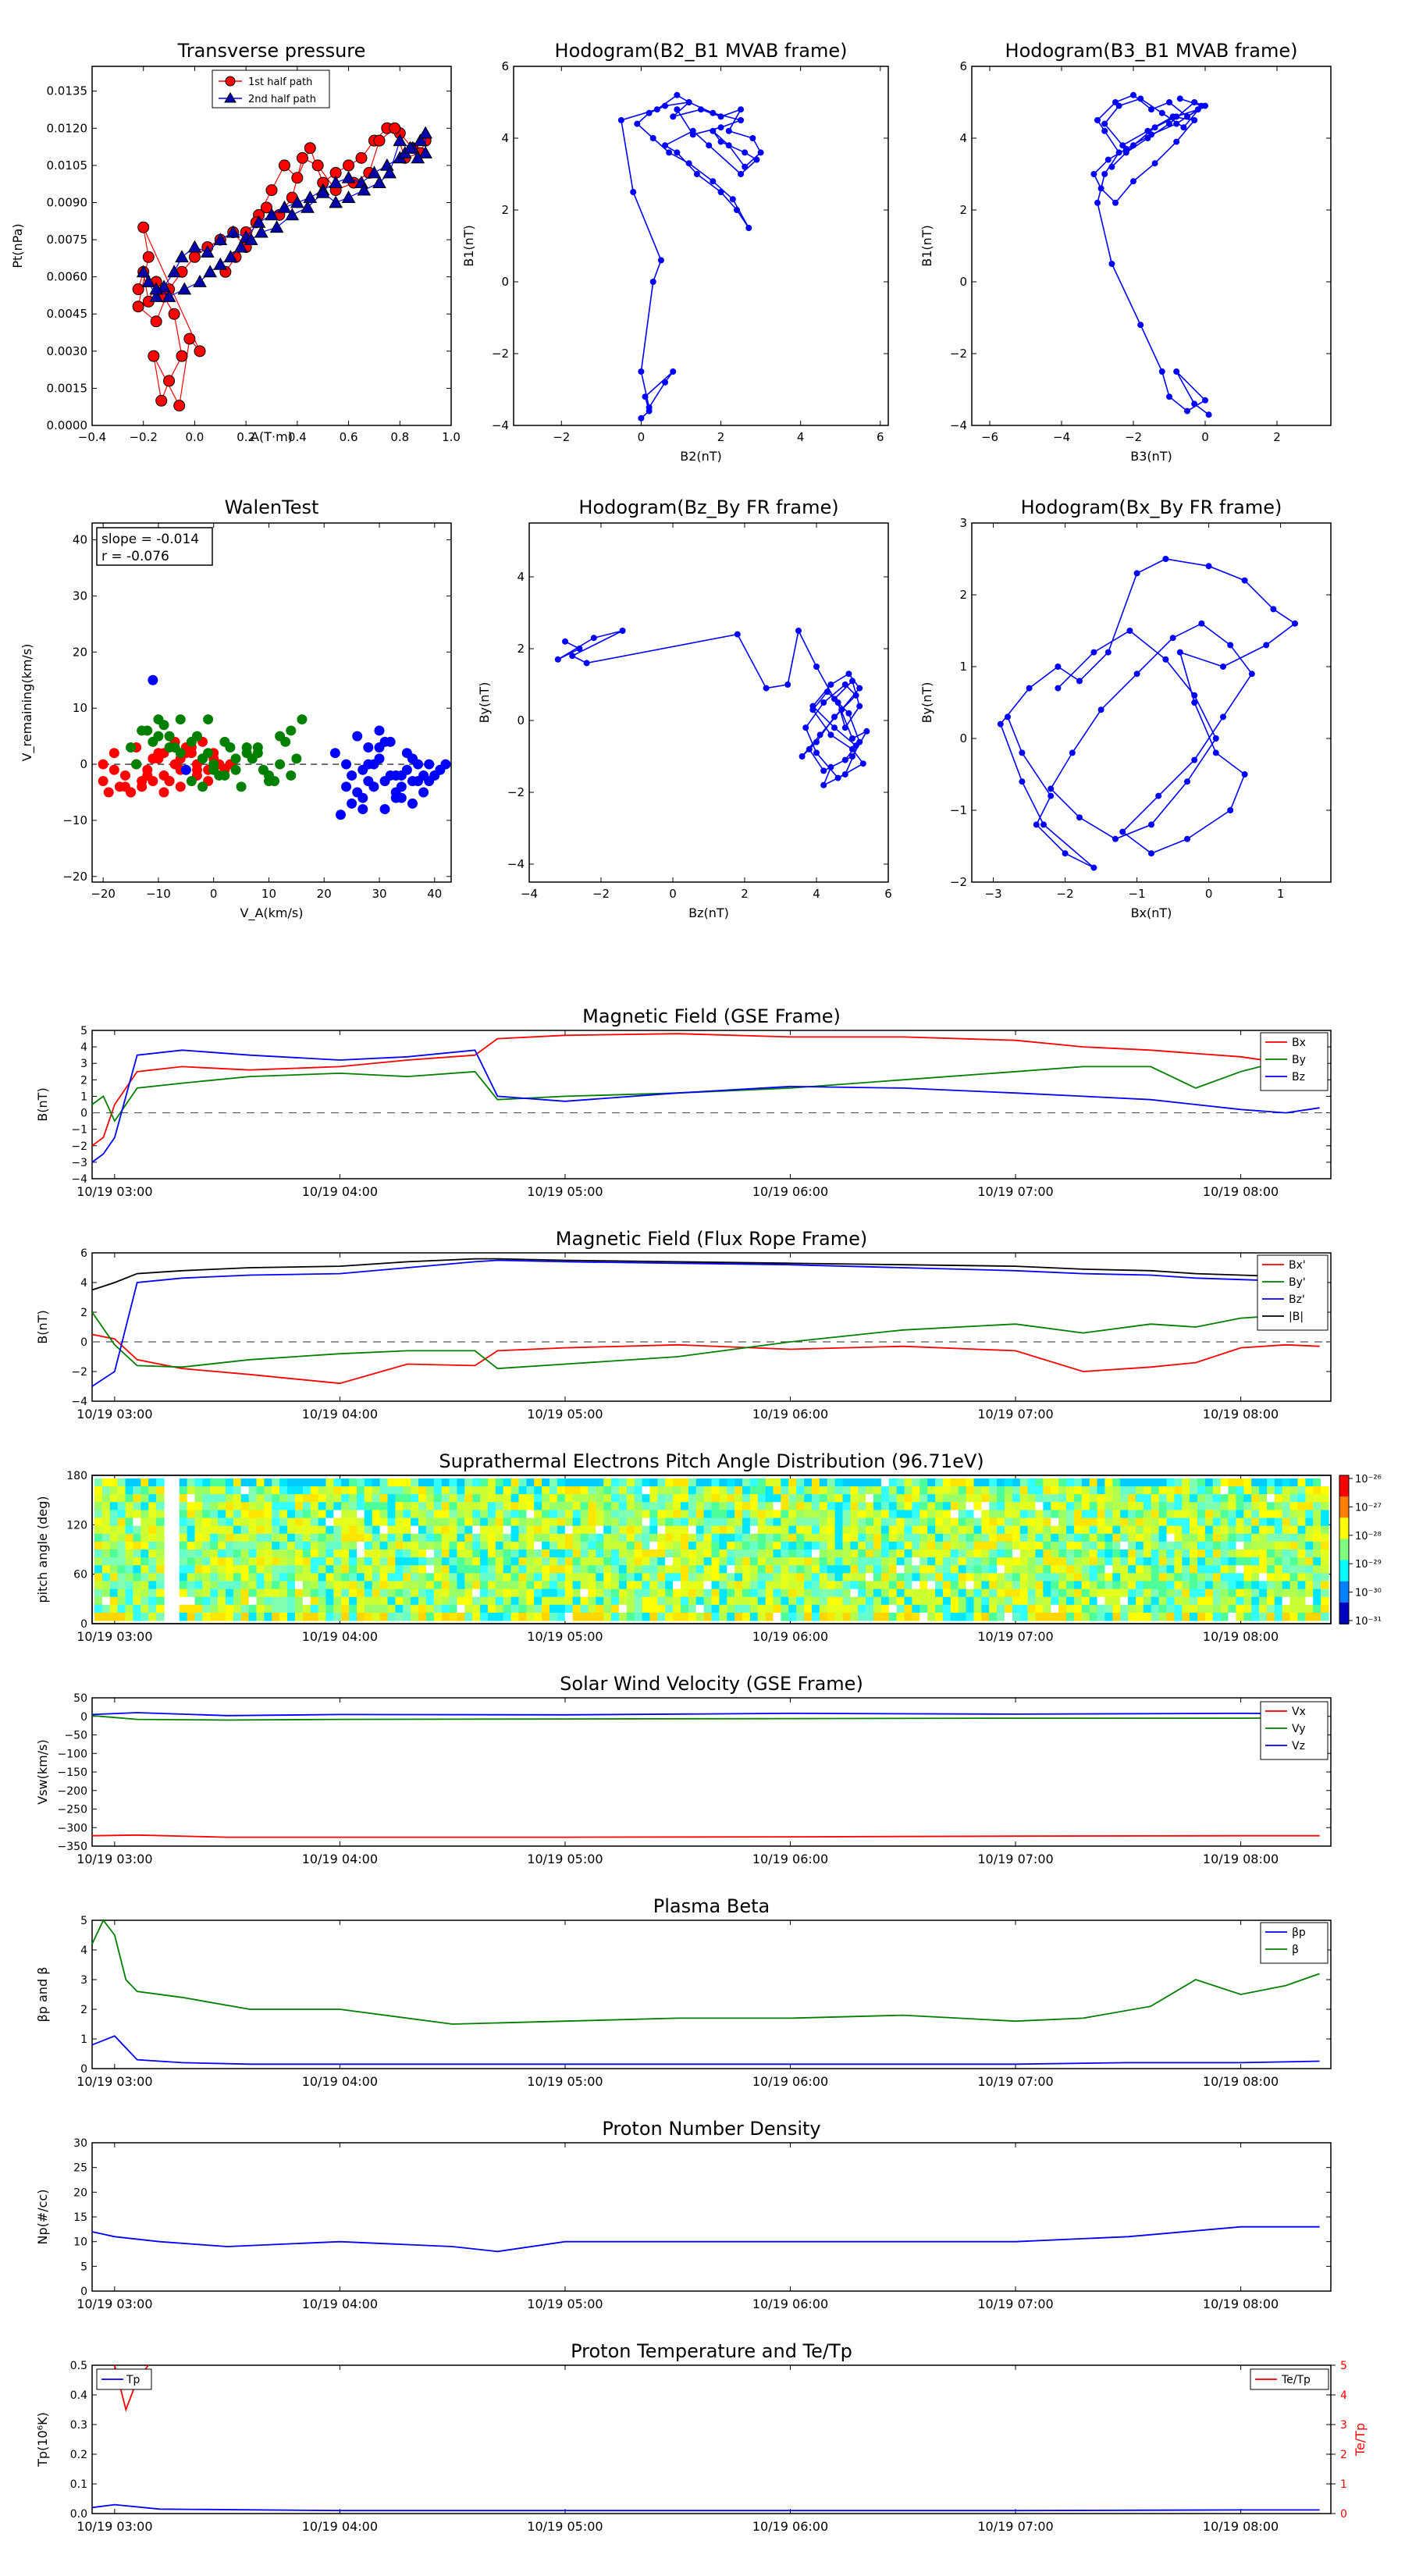 This screenshot has width=1405, height=2576. I want to click on y-tick-label: −2, so click(501, 354).